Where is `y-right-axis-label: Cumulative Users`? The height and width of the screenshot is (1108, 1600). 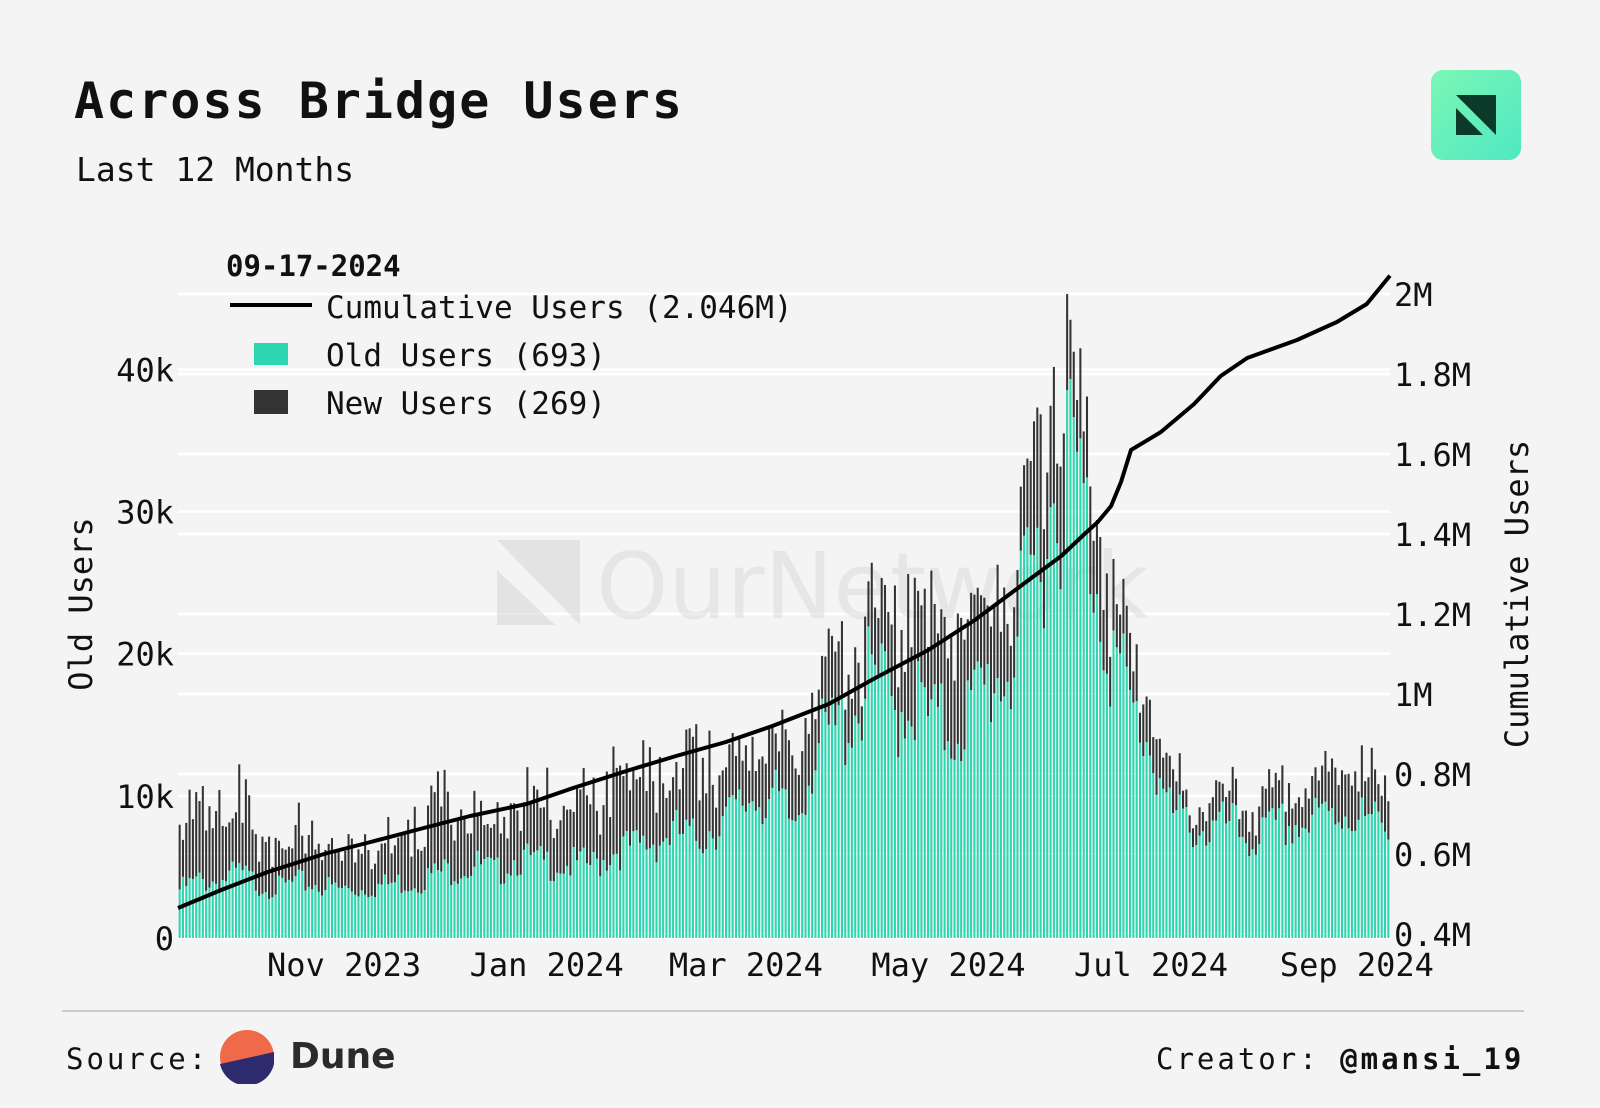
y-right-axis-label: Cumulative Users is located at coordinates (1517, 594).